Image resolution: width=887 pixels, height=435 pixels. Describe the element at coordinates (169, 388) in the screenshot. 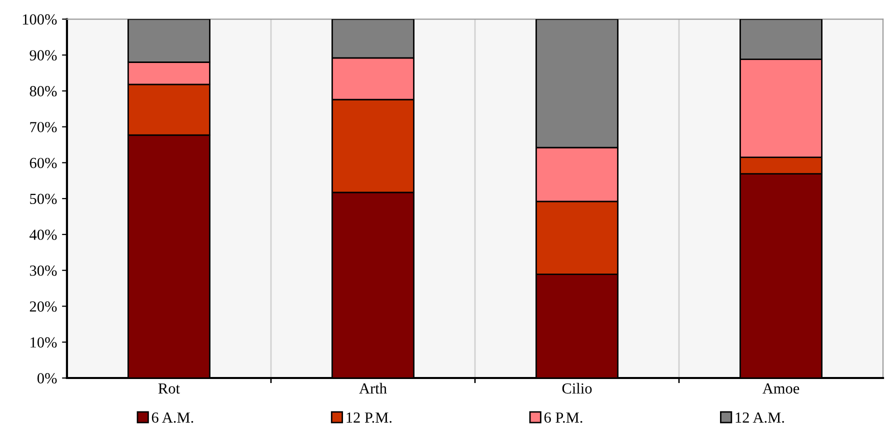

I see `x-tick-label: Rot` at that location.